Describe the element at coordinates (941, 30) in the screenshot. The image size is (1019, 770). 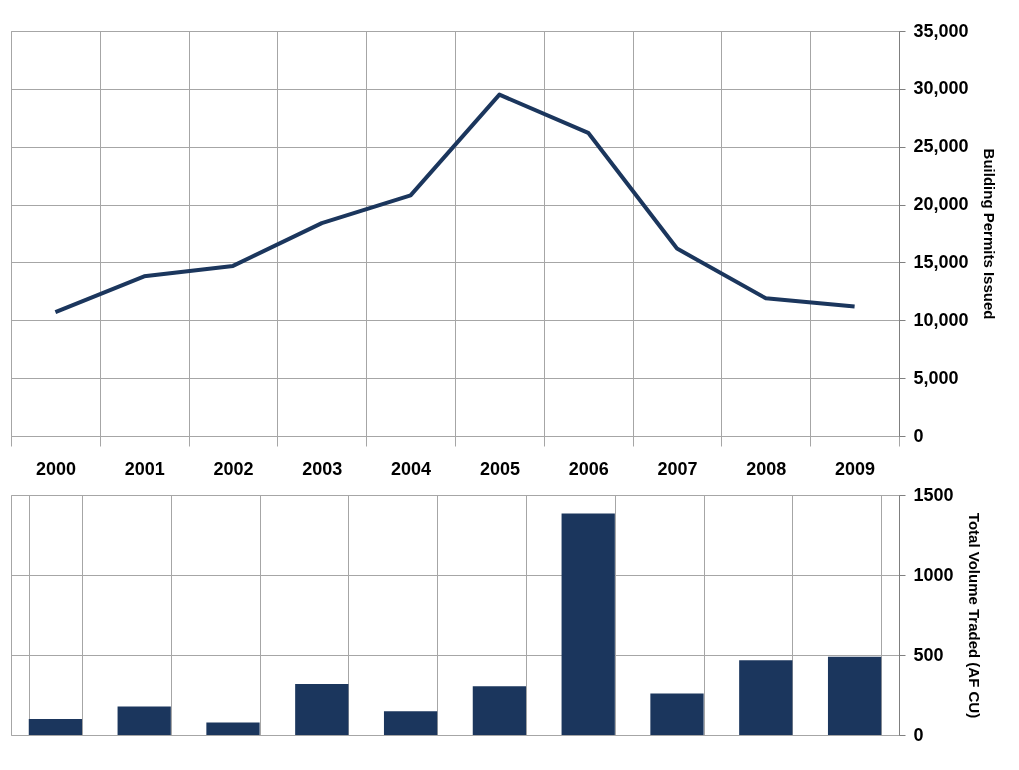
I see `y-tick-label: 35,000` at that location.